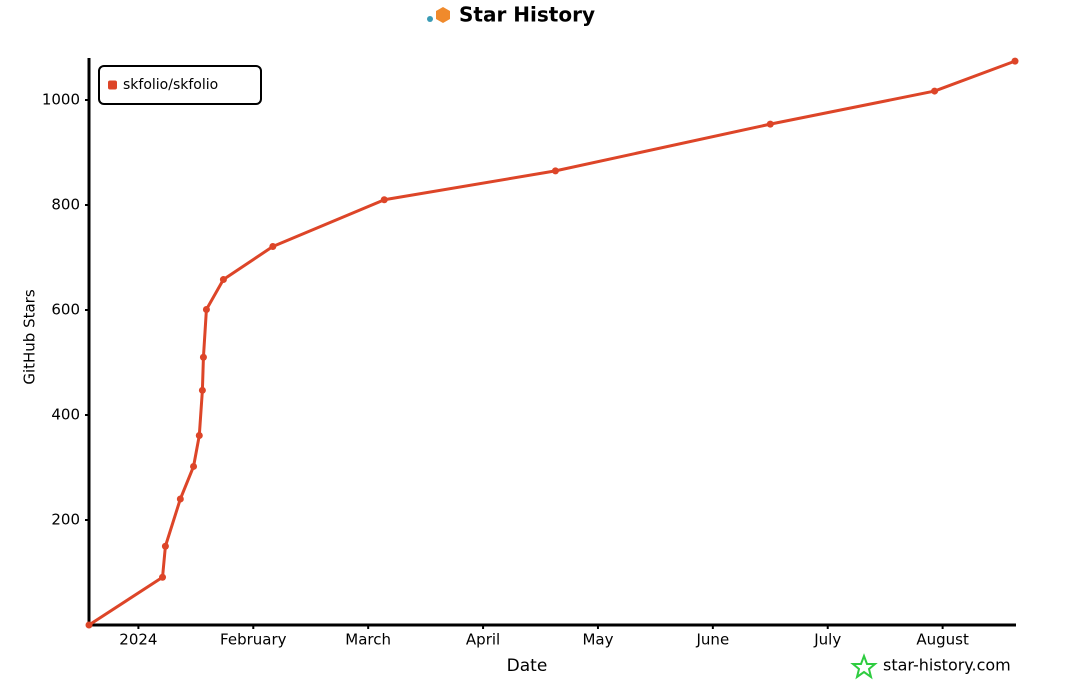 Image resolution: width=1080 pixels, height=692 pixels. What do you see at coordinates (713, 640) in the screenshot?
I see `x-tick-label: June` at bounding box center [713, 640].